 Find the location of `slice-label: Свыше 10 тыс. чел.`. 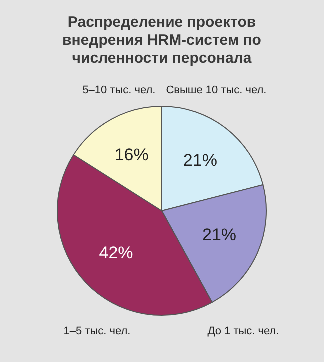

slice-label: Свыше 10 тыс. чел. is located at coordinates (216, 90).